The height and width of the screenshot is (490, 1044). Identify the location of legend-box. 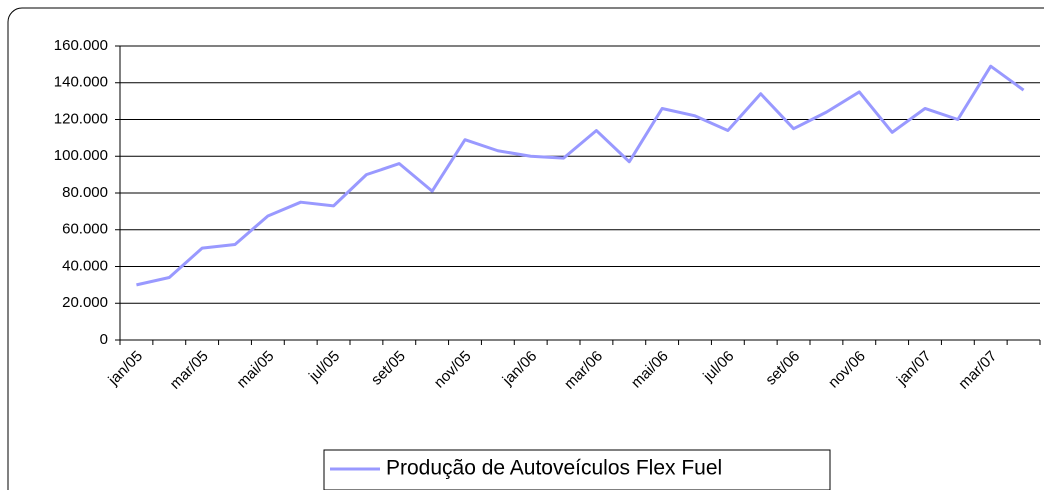
(577, 469).